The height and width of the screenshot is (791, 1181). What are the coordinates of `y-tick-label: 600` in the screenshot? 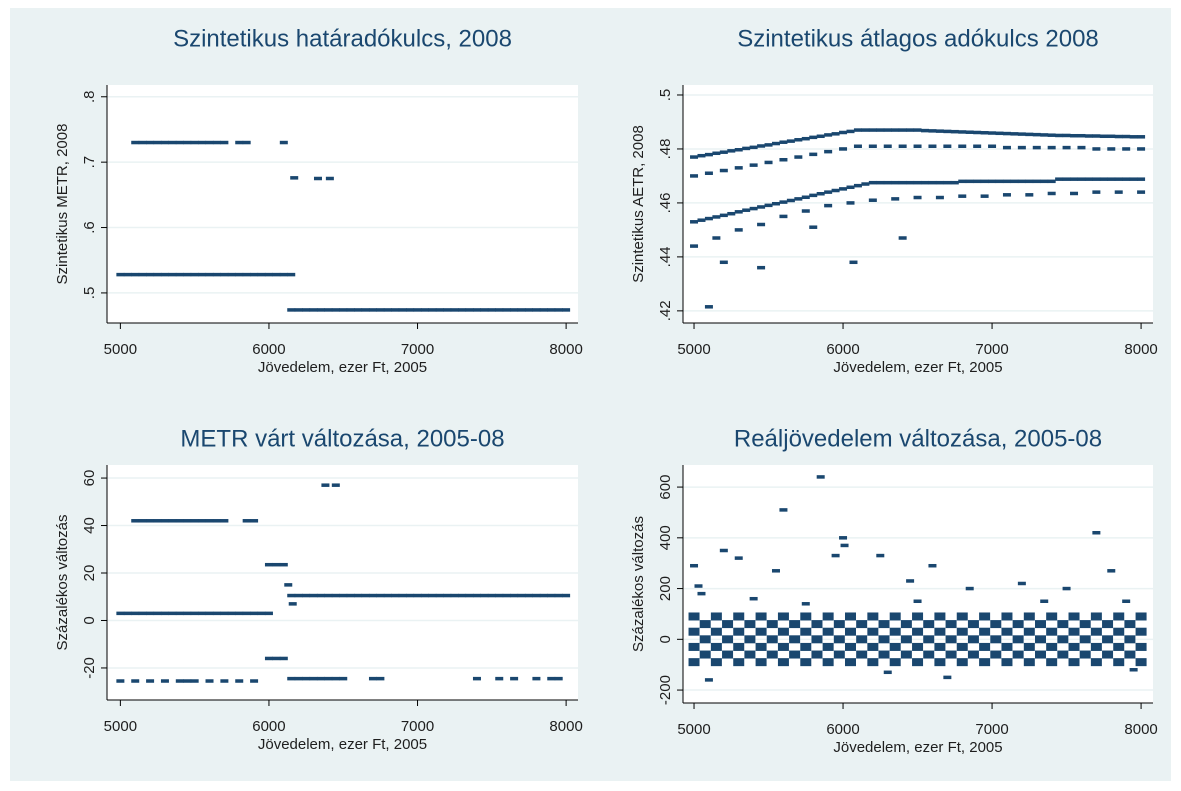 It's located at (665, 487).